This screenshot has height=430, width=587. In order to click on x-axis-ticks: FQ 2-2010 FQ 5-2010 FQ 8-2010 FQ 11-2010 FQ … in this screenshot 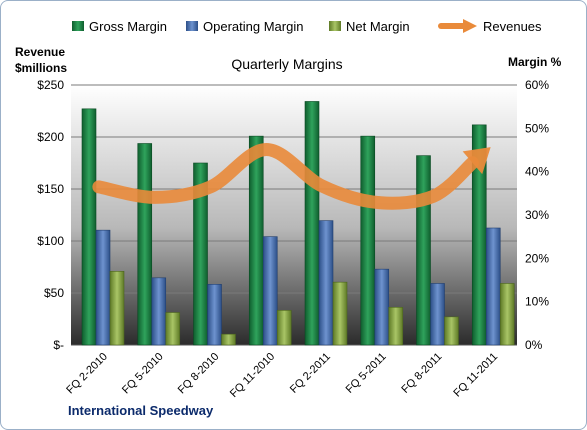, I will do `click(282, 375)`.